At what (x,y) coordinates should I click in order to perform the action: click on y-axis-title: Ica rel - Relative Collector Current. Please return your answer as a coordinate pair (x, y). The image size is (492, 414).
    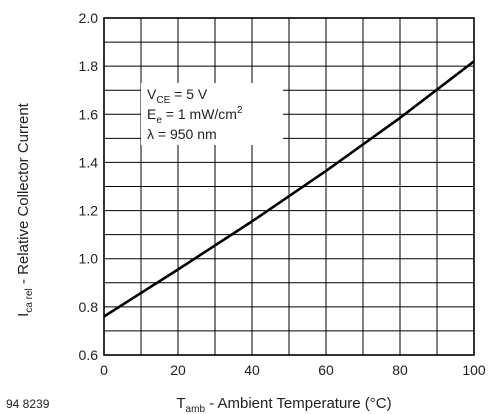
    Looking at the image, I should click on (25, 209).